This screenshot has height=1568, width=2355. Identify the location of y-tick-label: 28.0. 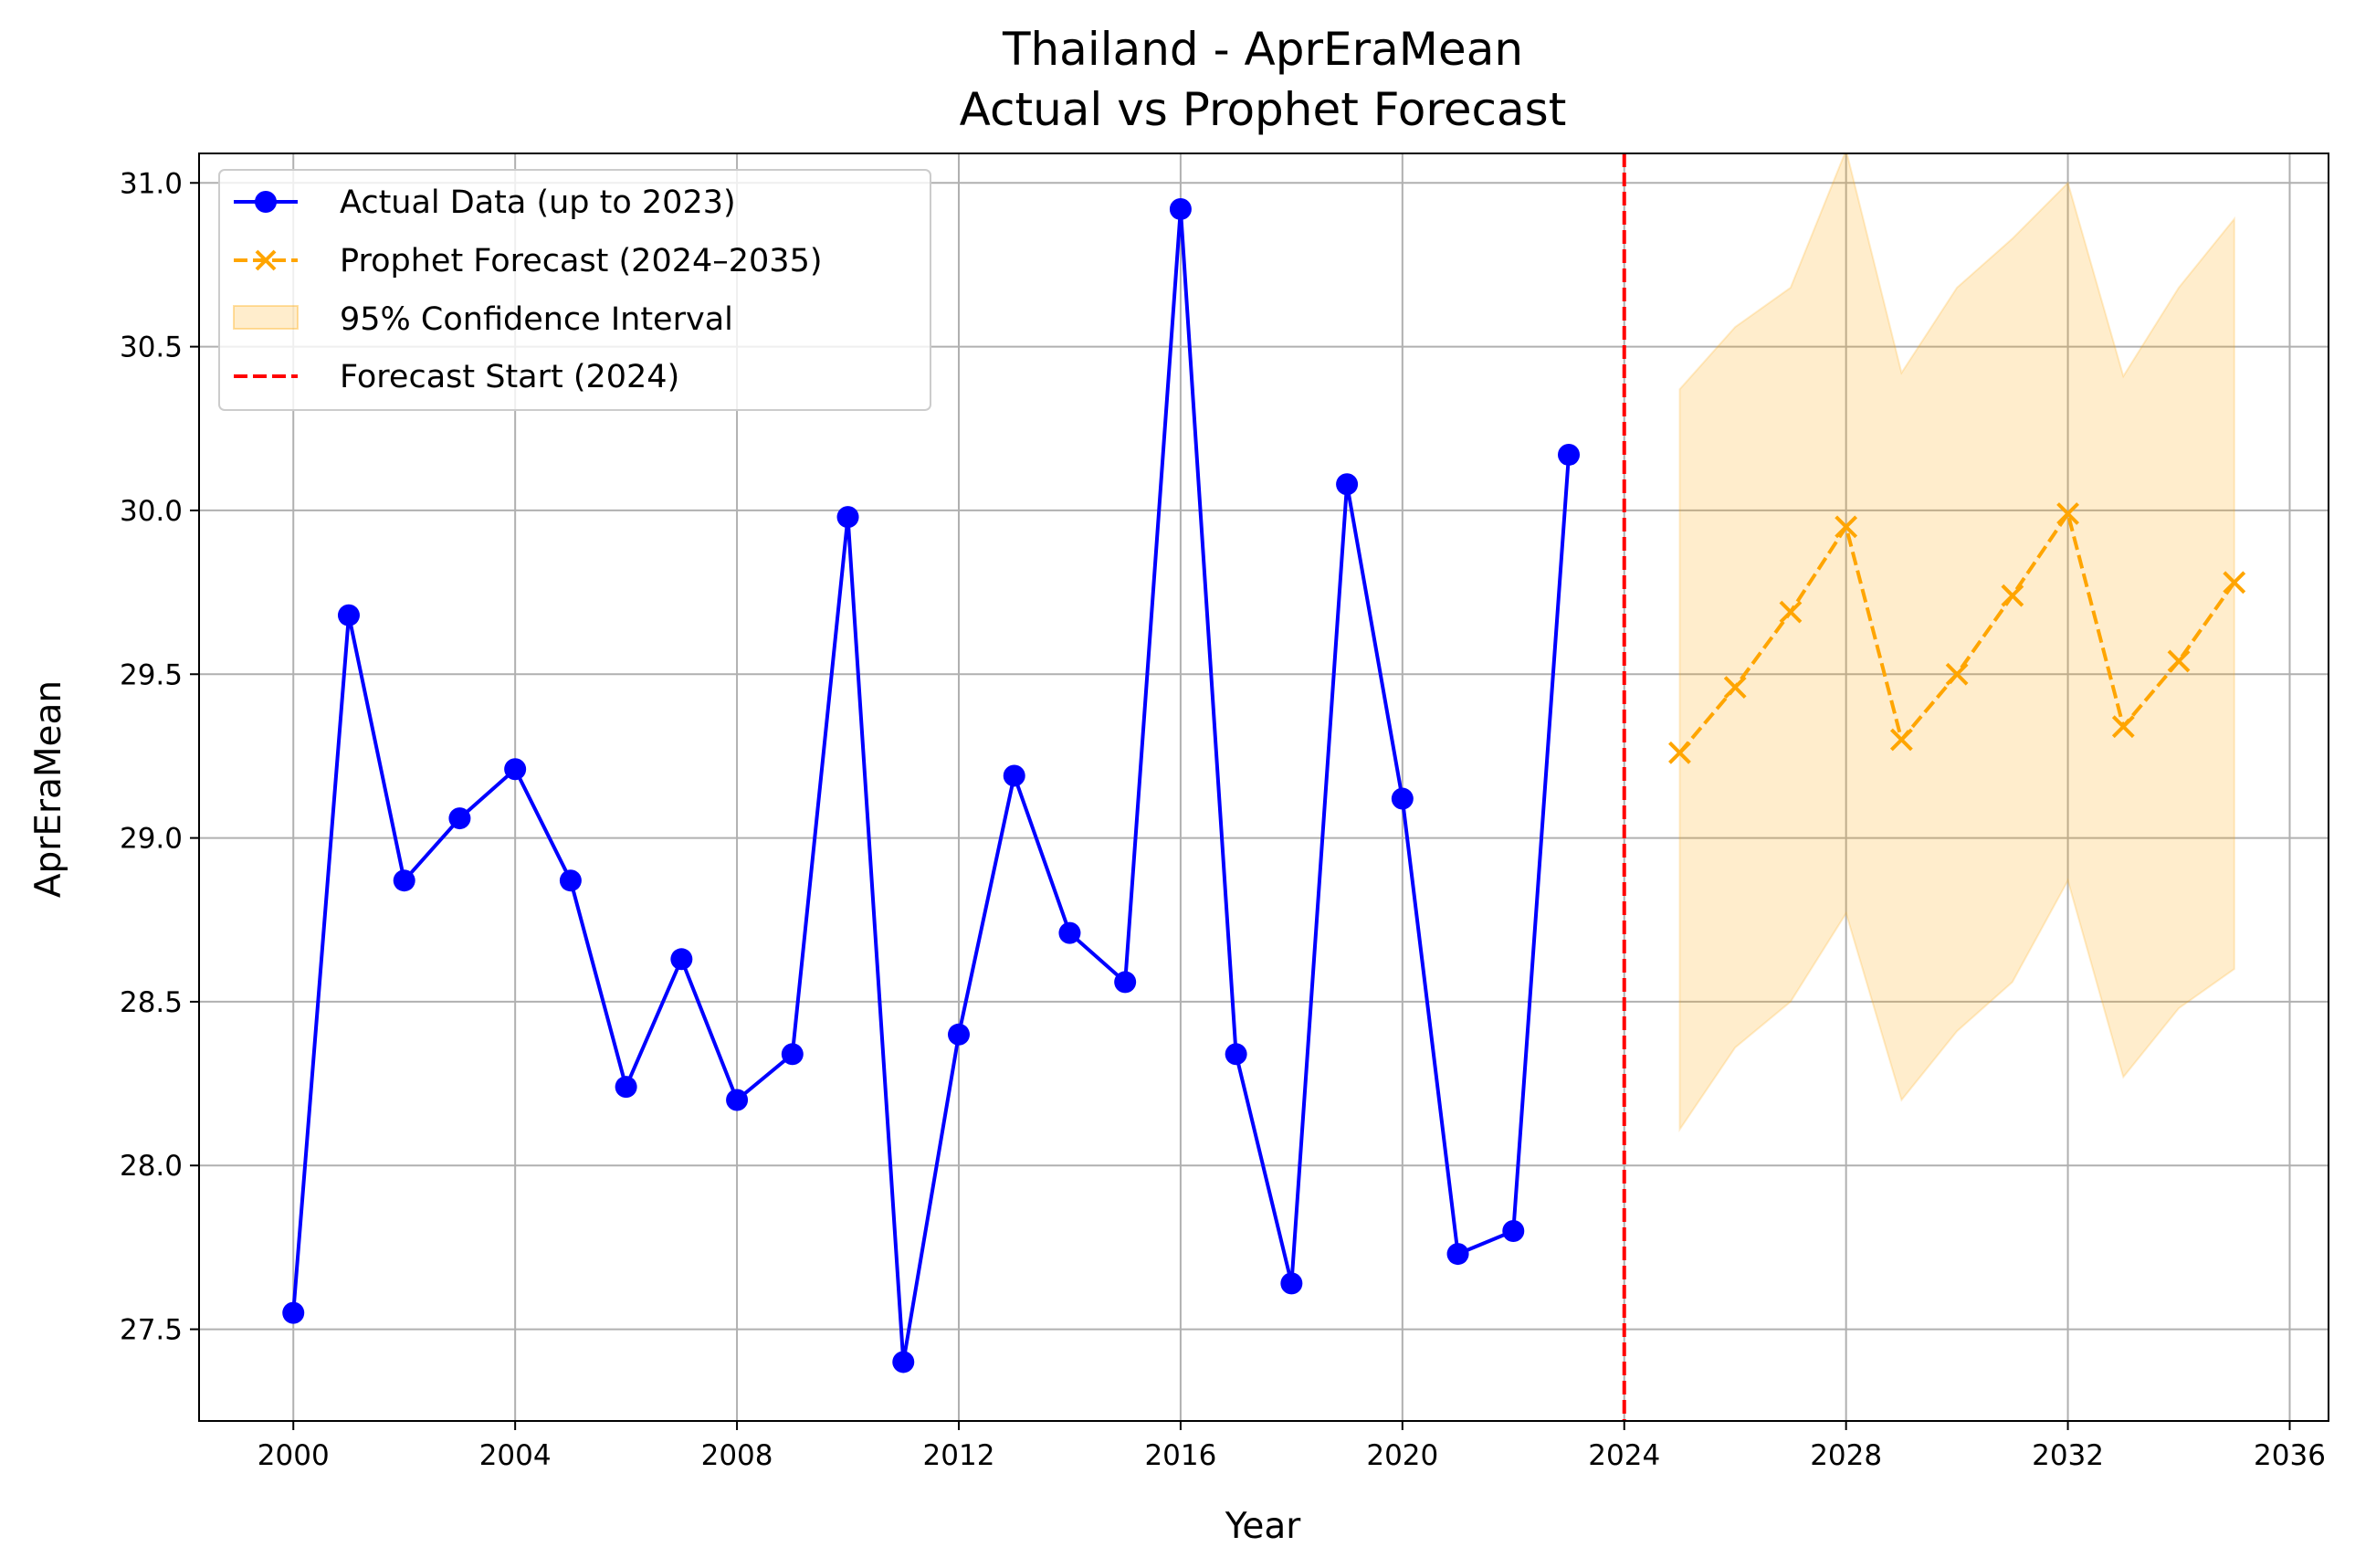
(151, 1166).